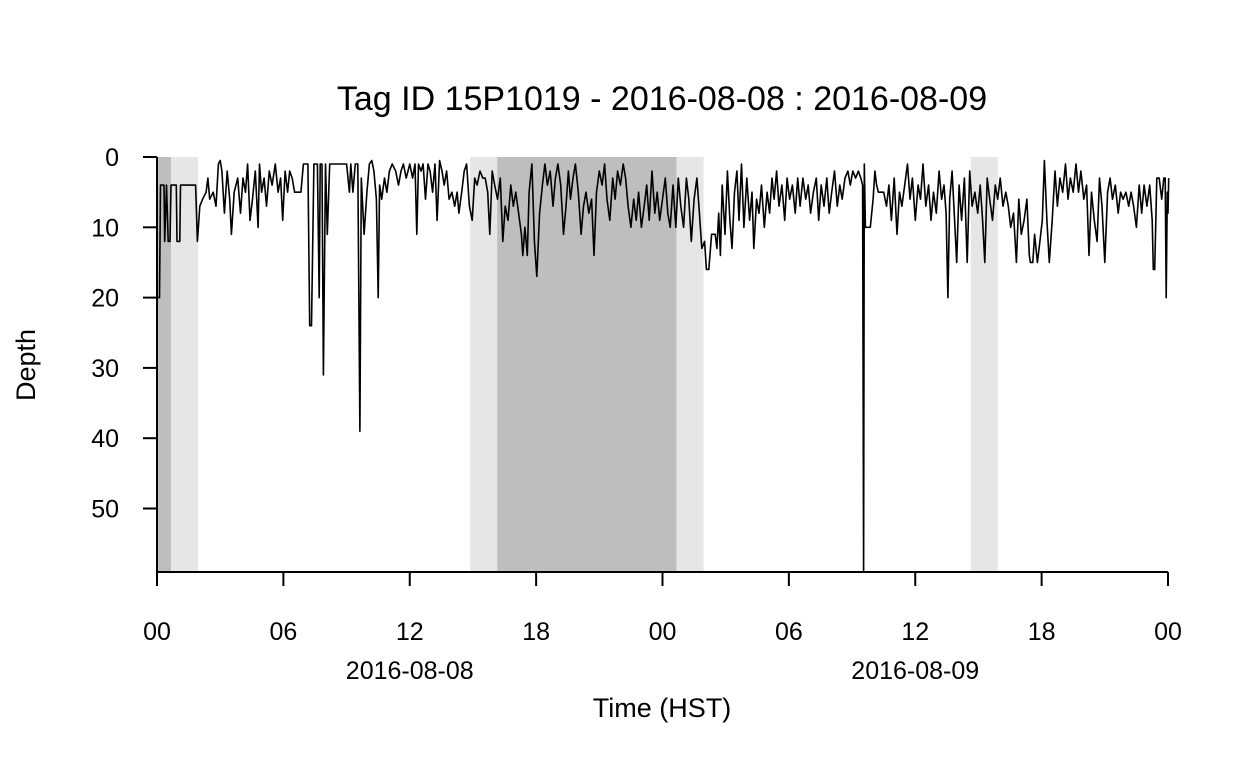  What do you see at coordinates (662, 671) in the screenshot?
I see `x-axis-date-labels: 2016-08-08 2016-08-09` at bounding box center [662, 671].